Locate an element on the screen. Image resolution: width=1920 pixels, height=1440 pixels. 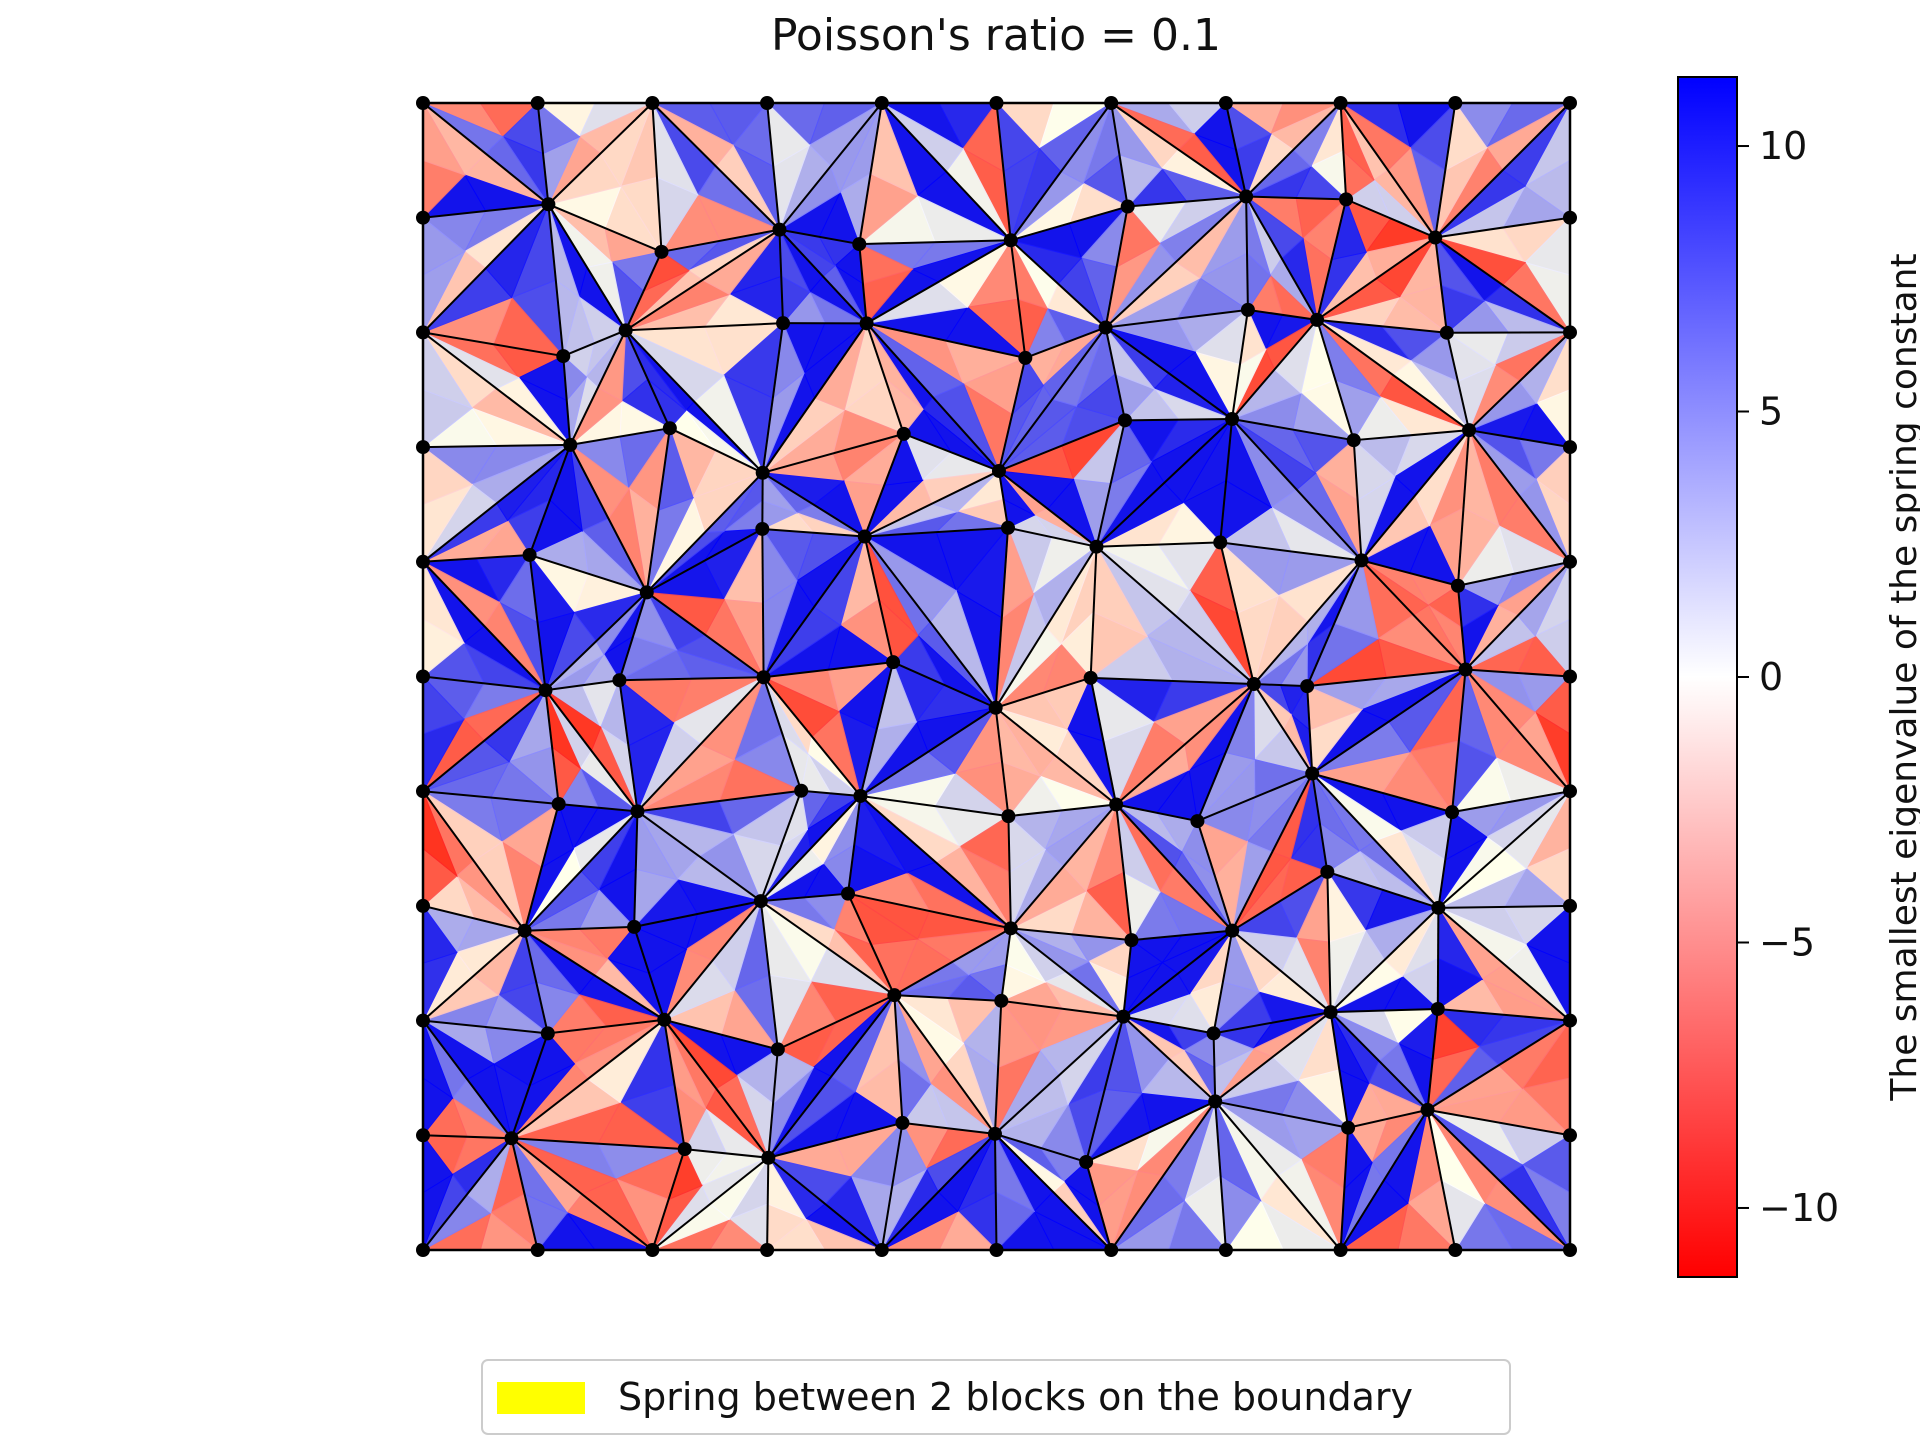
colorbar-tick-label: 0 is located at coordinates (1771, 677).